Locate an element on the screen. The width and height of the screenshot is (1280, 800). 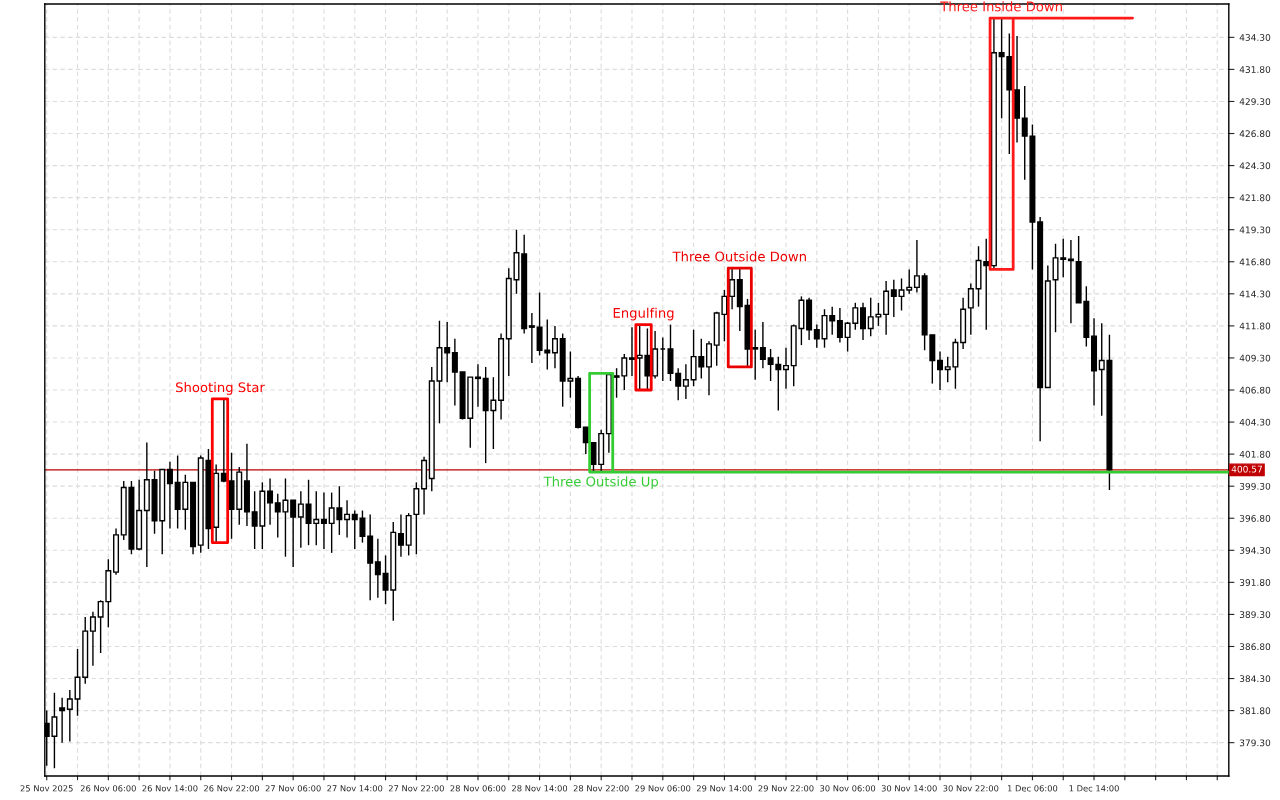
x-tick-label: 26 Nov 14:00 is located at coordinates (170, 788).